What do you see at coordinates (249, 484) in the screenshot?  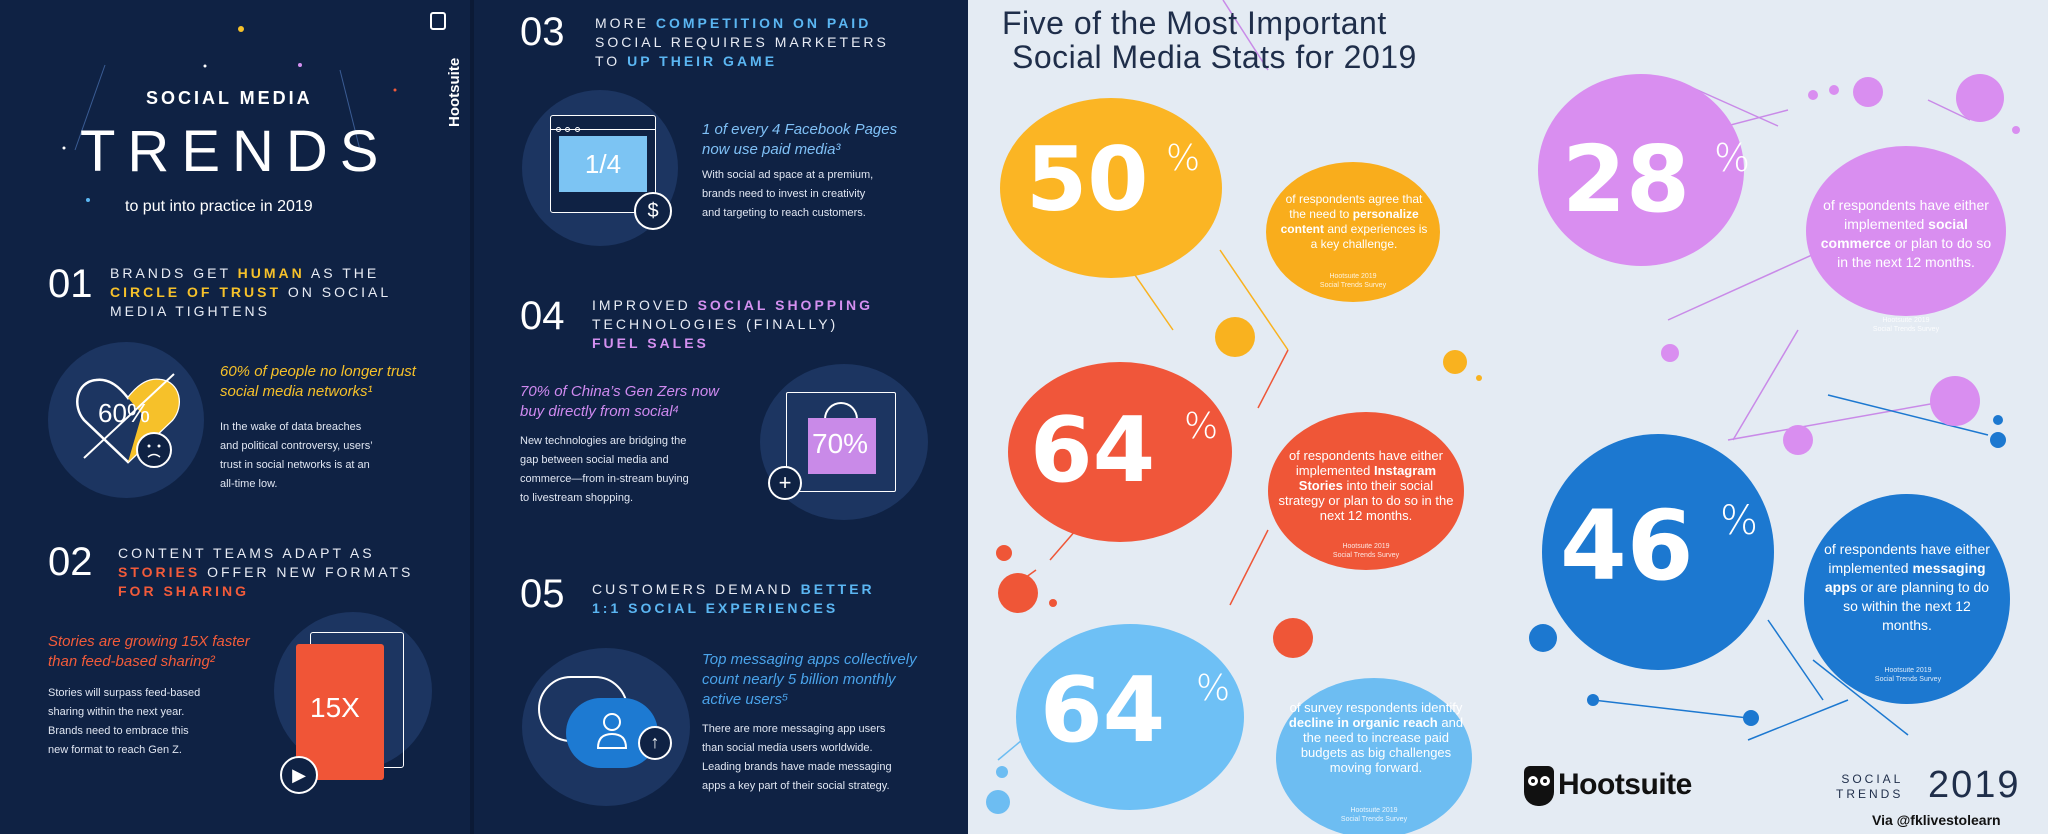 I see `body-line: all-time low.` at bounding box center [249, 484].